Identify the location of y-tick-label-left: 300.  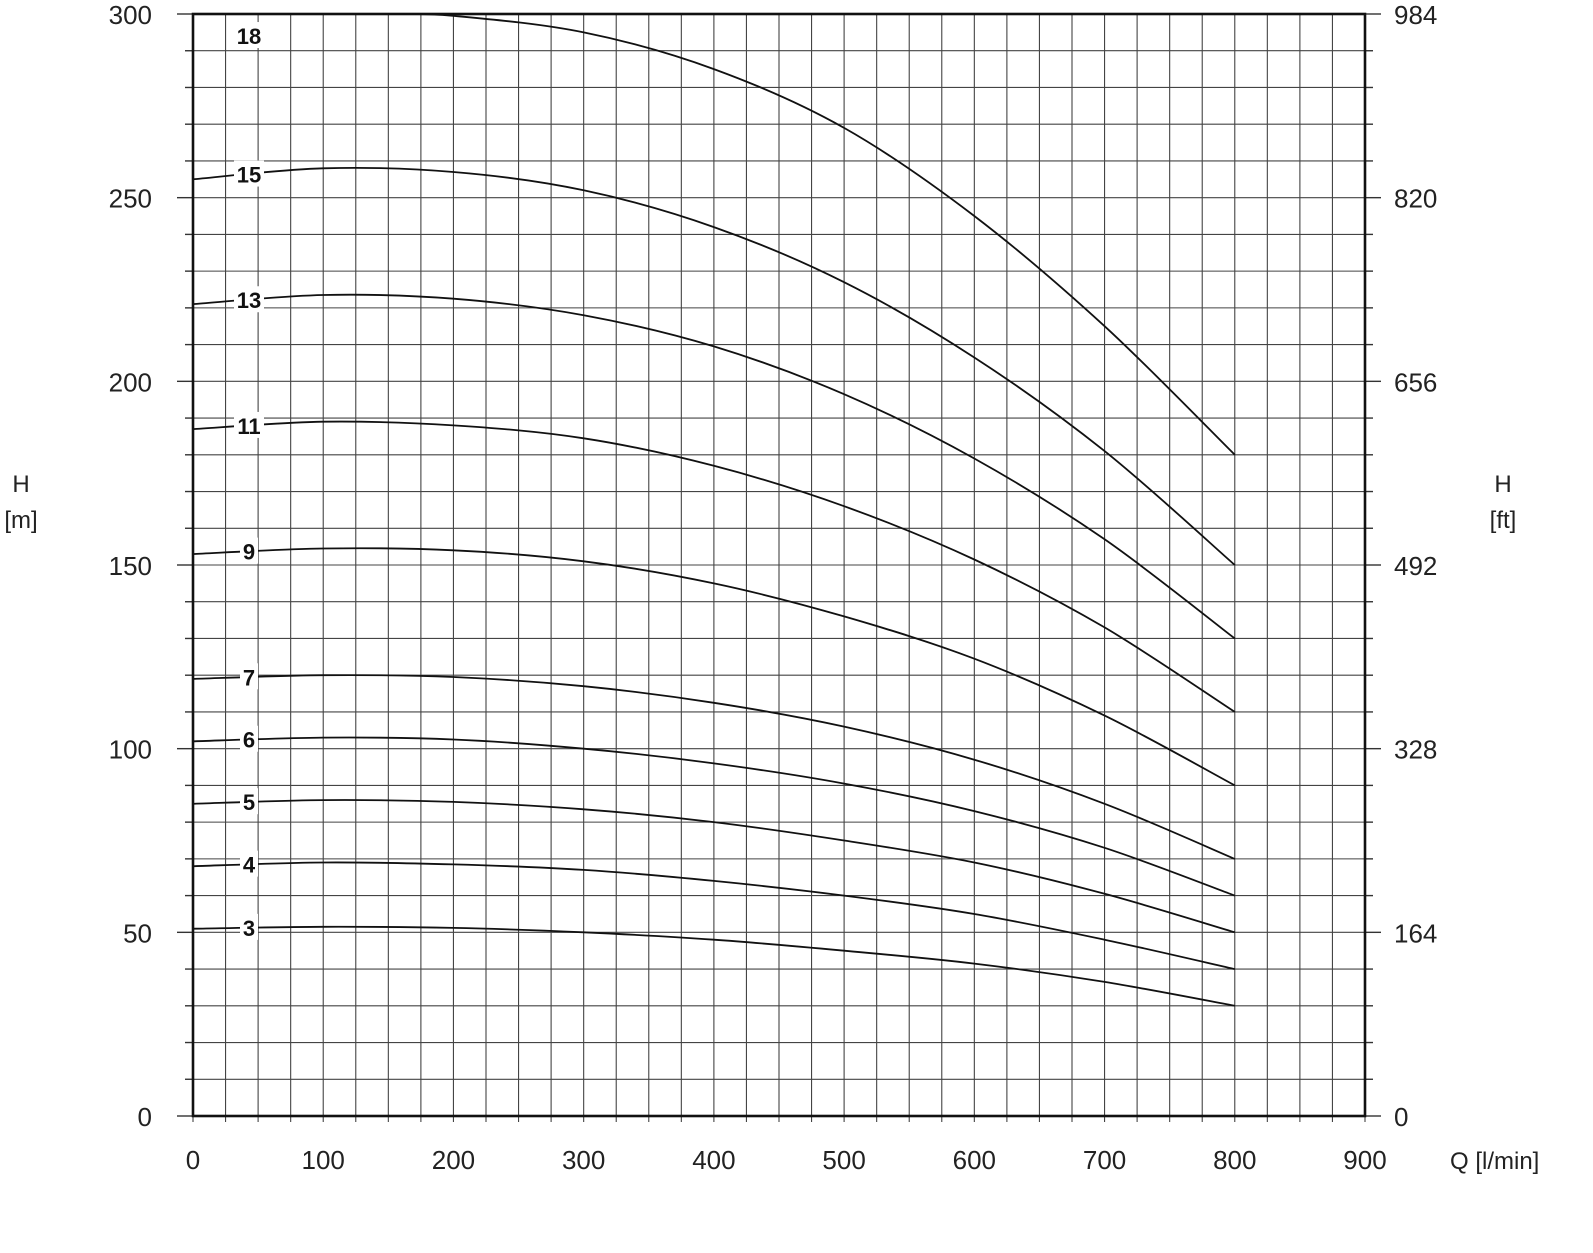
(130, 15).